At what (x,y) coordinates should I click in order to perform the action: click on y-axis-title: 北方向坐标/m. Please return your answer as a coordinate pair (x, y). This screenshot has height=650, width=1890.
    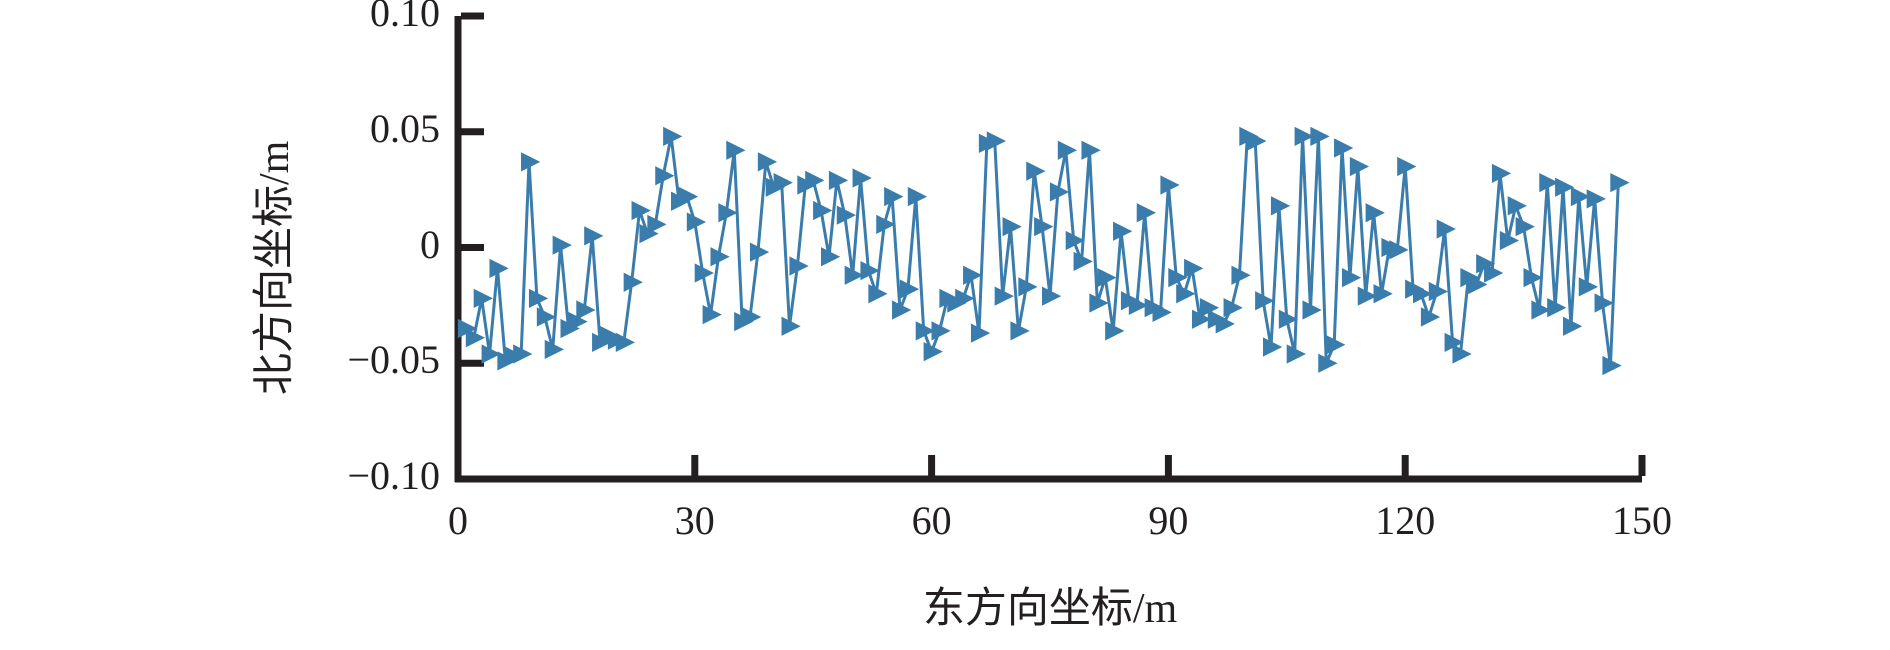
    Looking at the image, I should click on (275, 267).